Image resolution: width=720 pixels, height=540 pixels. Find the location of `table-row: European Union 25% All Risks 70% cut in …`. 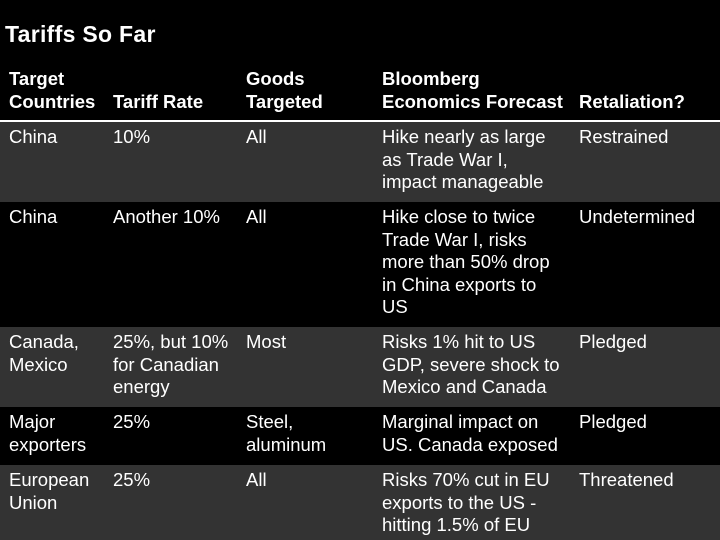

table-row: European Union 25% All Risks 70% cut in … is located at coordinates (360, 502).